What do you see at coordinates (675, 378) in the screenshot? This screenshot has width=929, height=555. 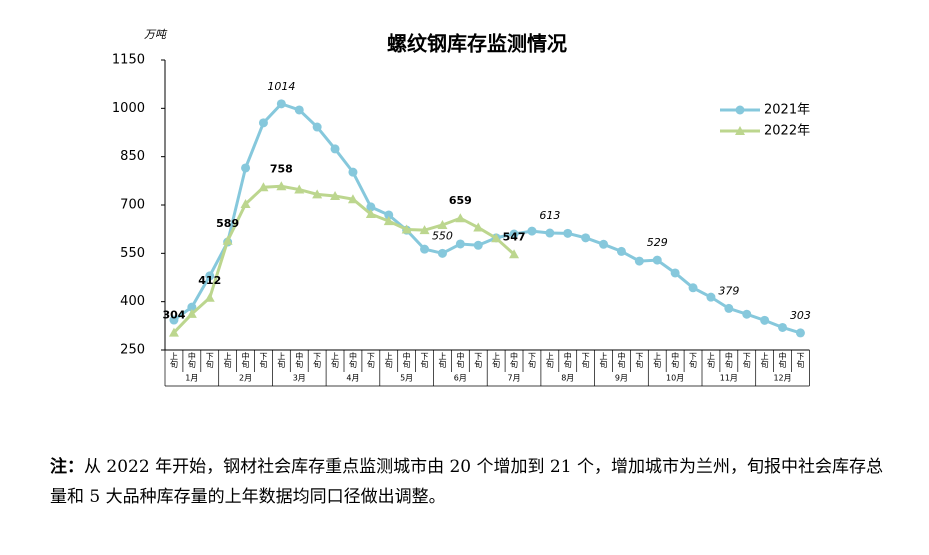 I see `month-label: 10月` at bounding box center [675, 378].